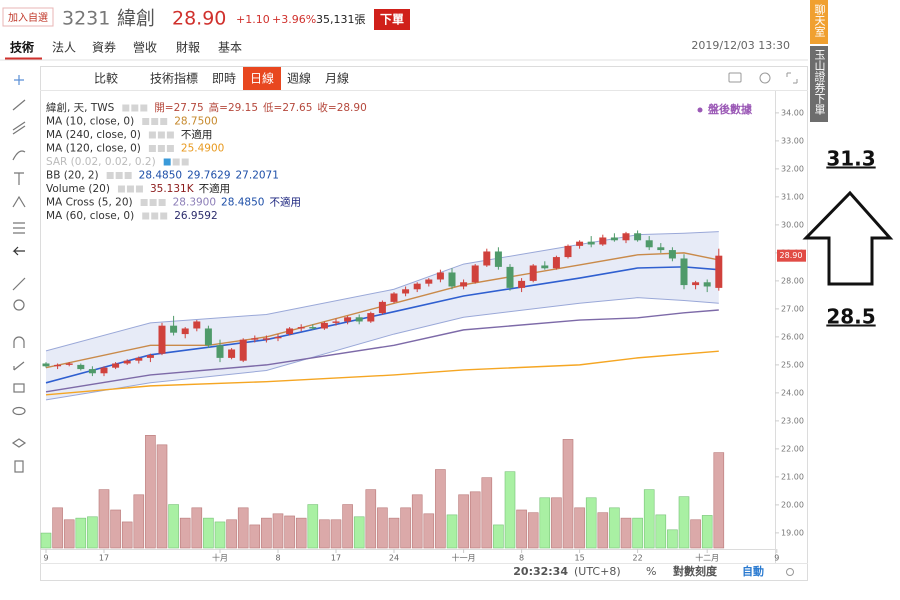 This screenshot has width=900, height=600. I want to click on status-settings, so click(790, 572).